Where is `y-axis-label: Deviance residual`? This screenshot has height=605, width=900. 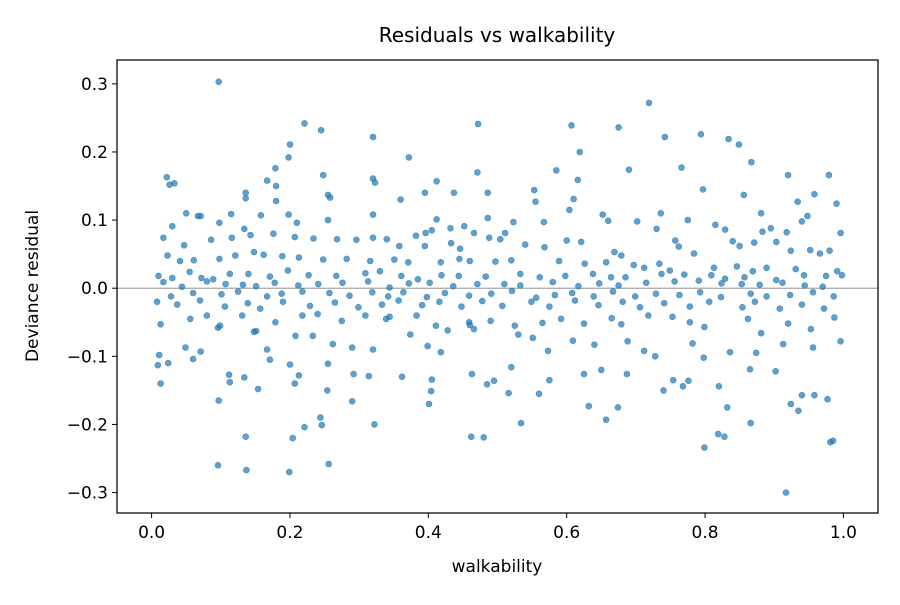 y-axis-label: Deviance residual is located at coordinates (33, 286).